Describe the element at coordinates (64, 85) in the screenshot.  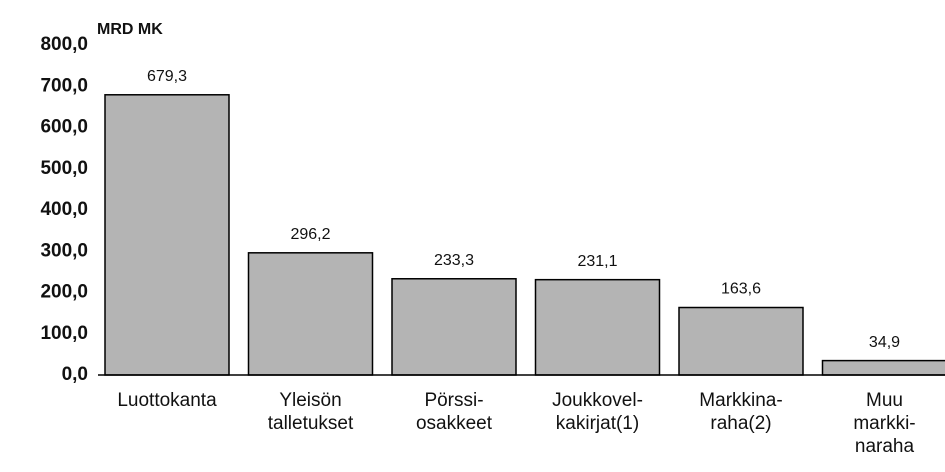
I see `y-tick-label: 700,0` at that location.